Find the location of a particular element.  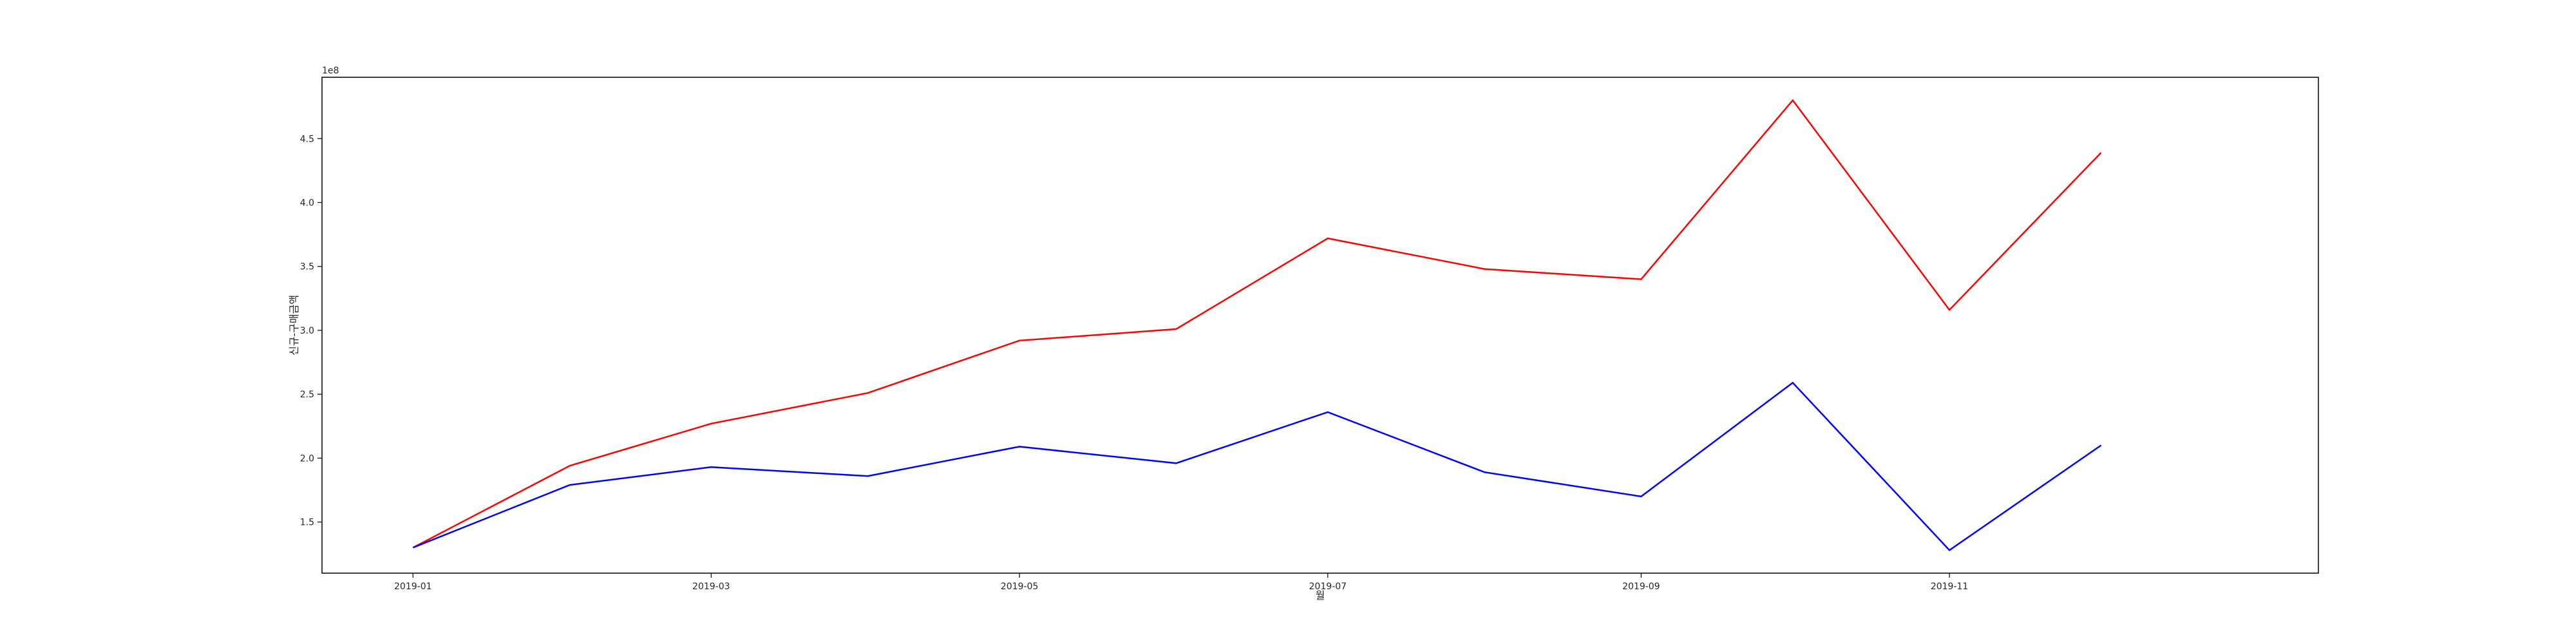

y-axis-ticks: 1.5 2.0 2.5 3.0 3.5 4.0 4.5 is located at coordinates (311, 331).